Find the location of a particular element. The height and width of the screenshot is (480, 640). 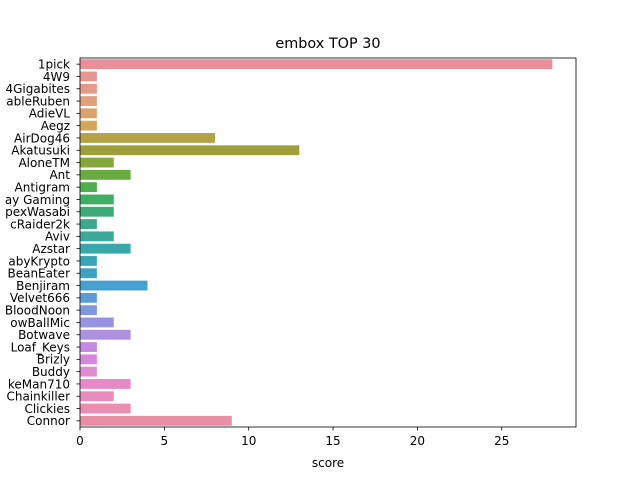

y-tick-label: Clickies is located at coordinates (47, 409).